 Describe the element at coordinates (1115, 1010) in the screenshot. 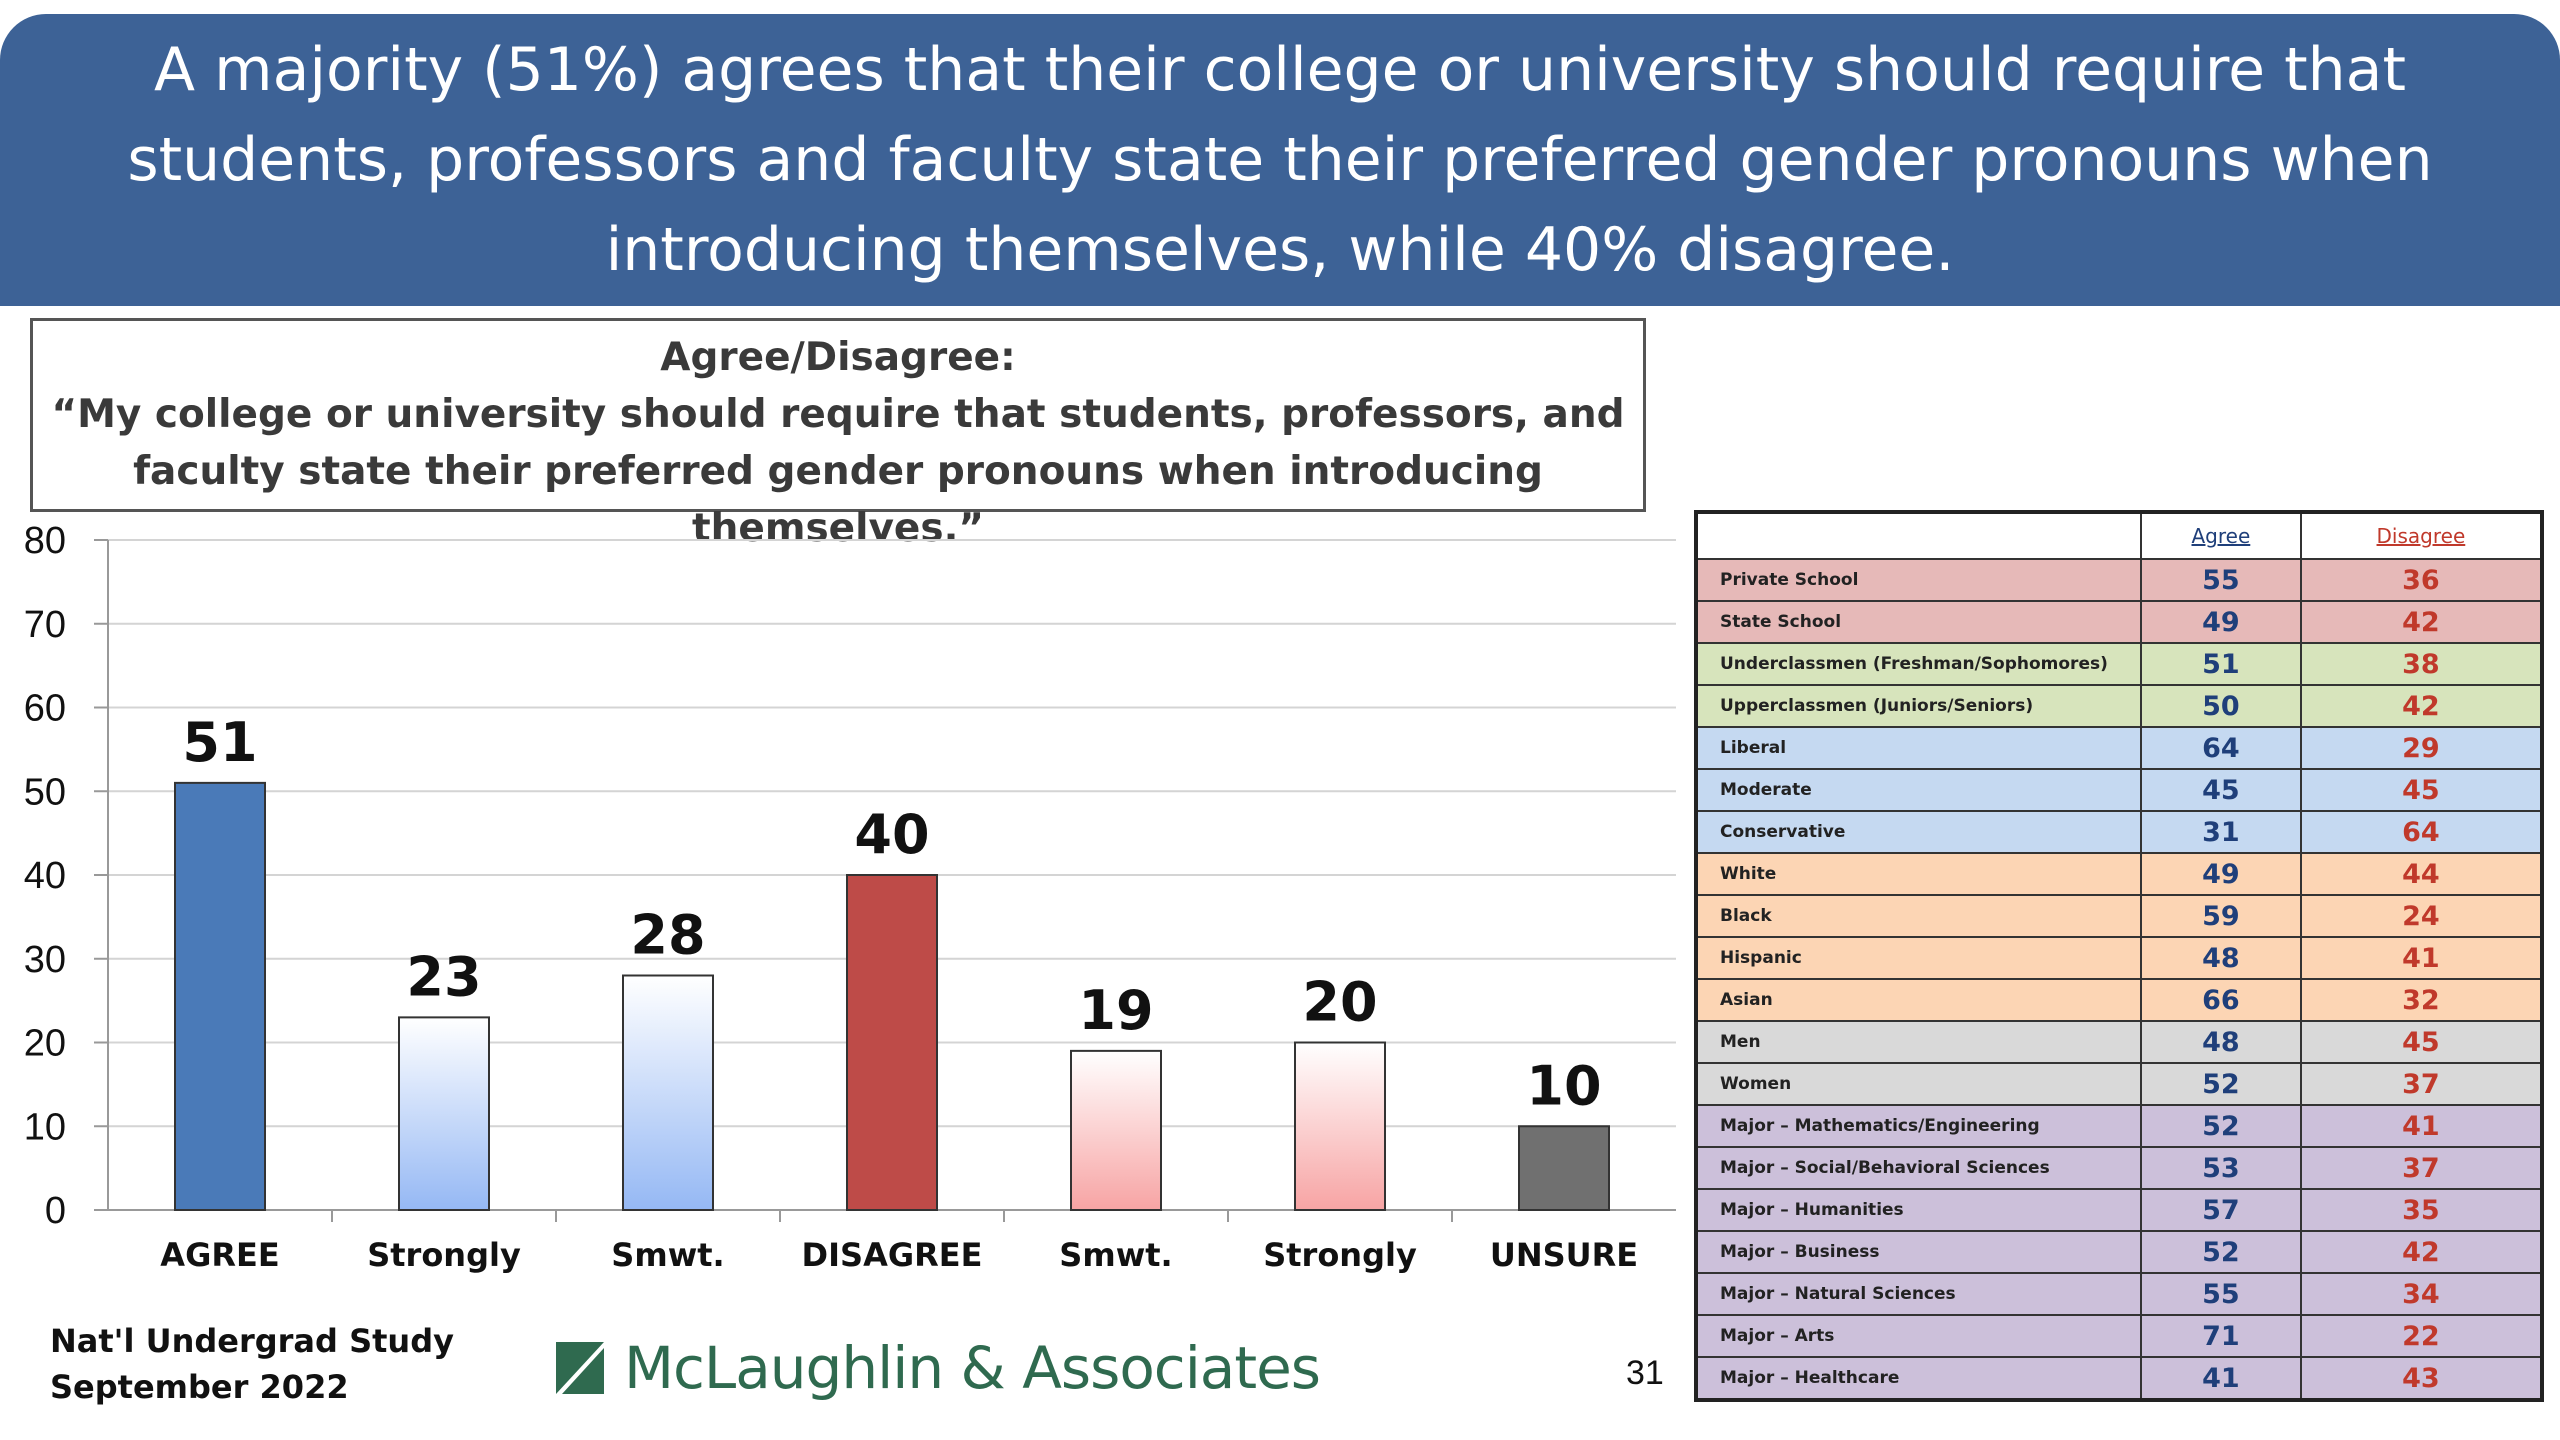

I see `bar-value-label: 19` at that location.